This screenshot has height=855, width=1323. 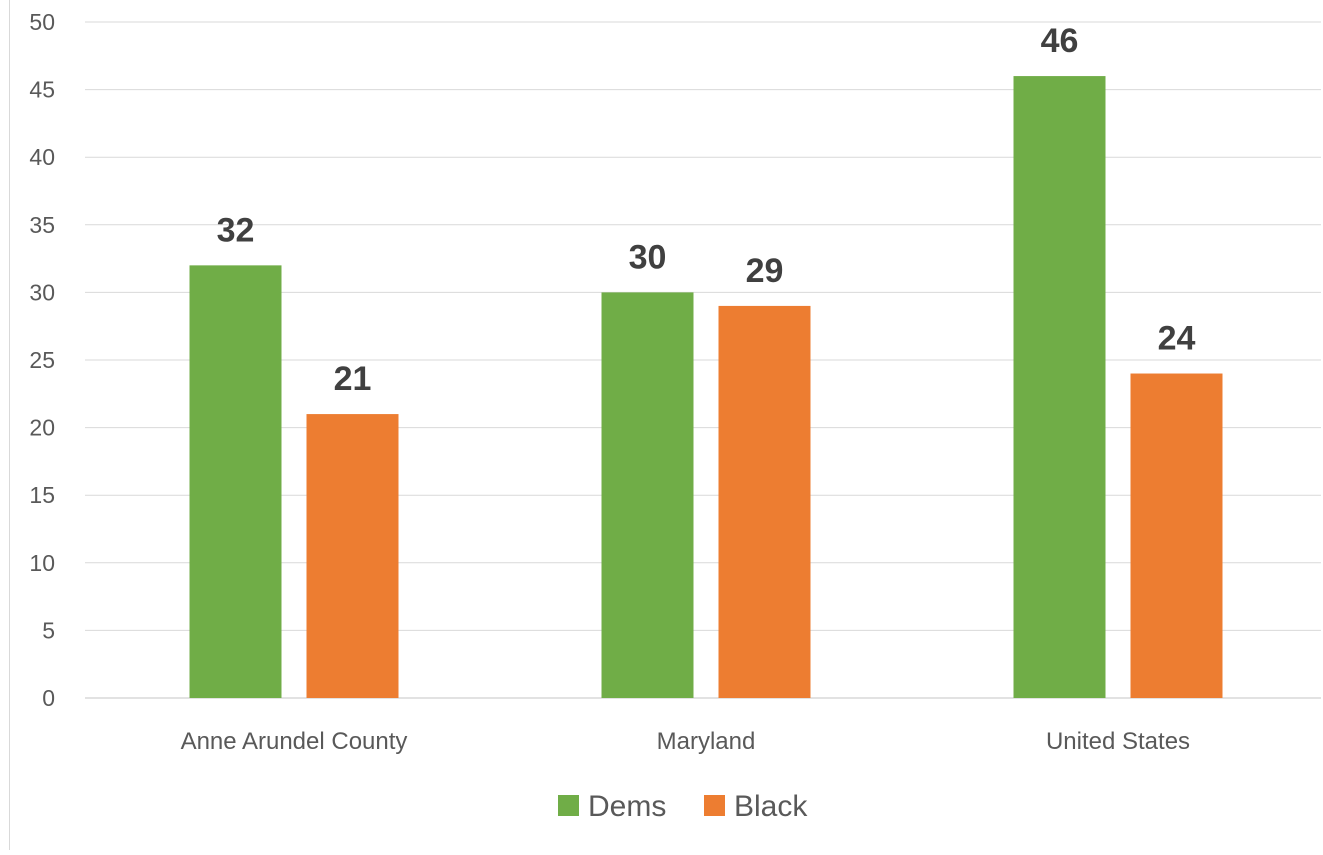 I want to click on y-tick-label-25: 25, so click(x=42, y=360).